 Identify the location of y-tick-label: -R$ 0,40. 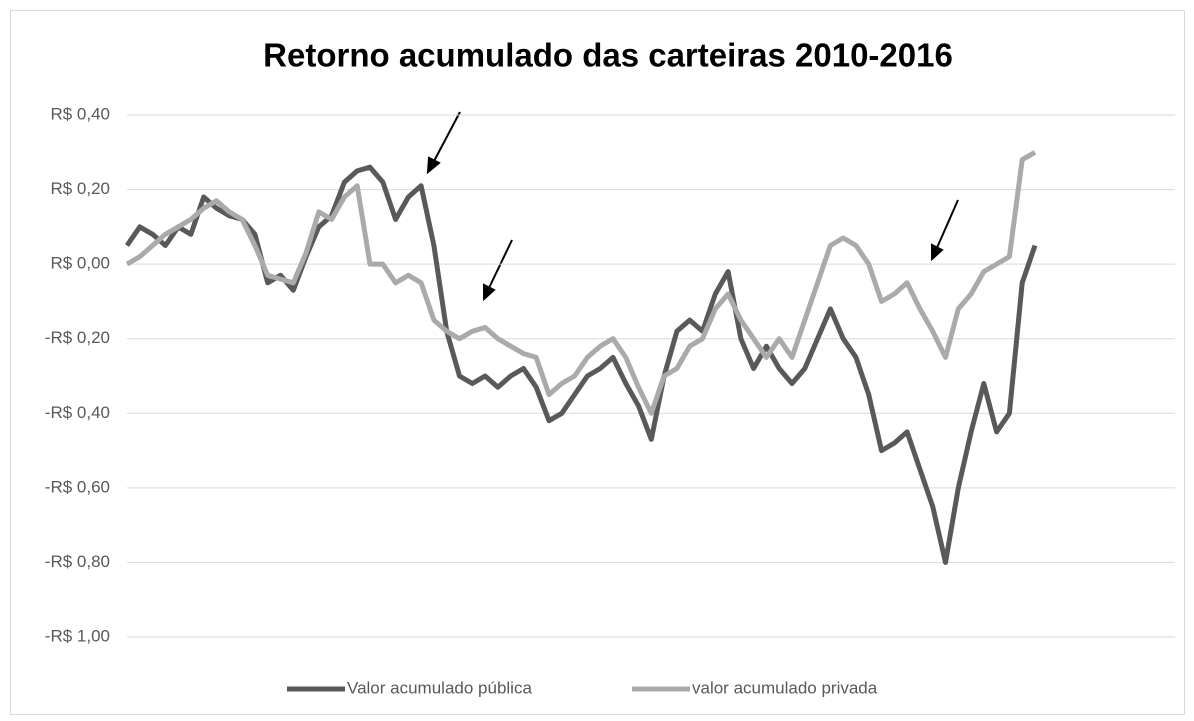
(77, 412).